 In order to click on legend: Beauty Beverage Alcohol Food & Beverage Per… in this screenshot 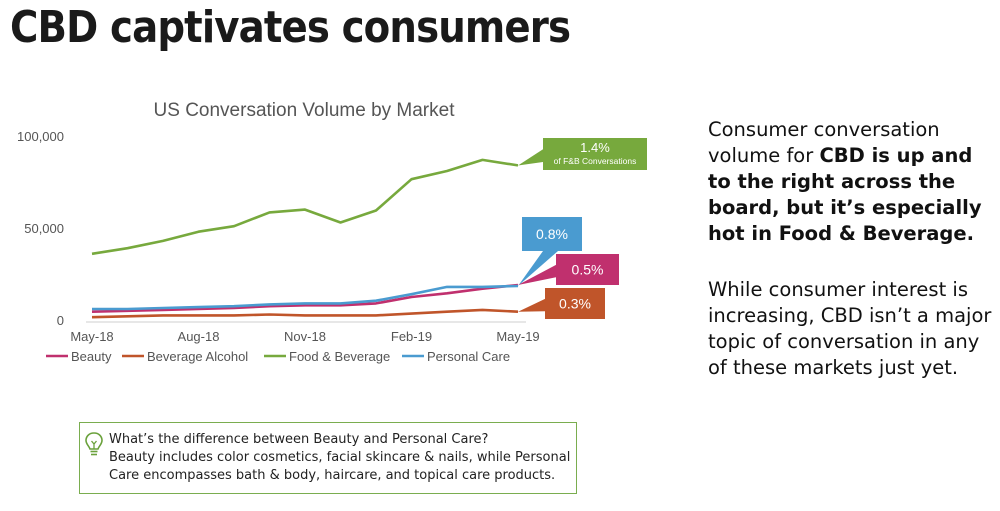, I will do `click(278, 356)`.